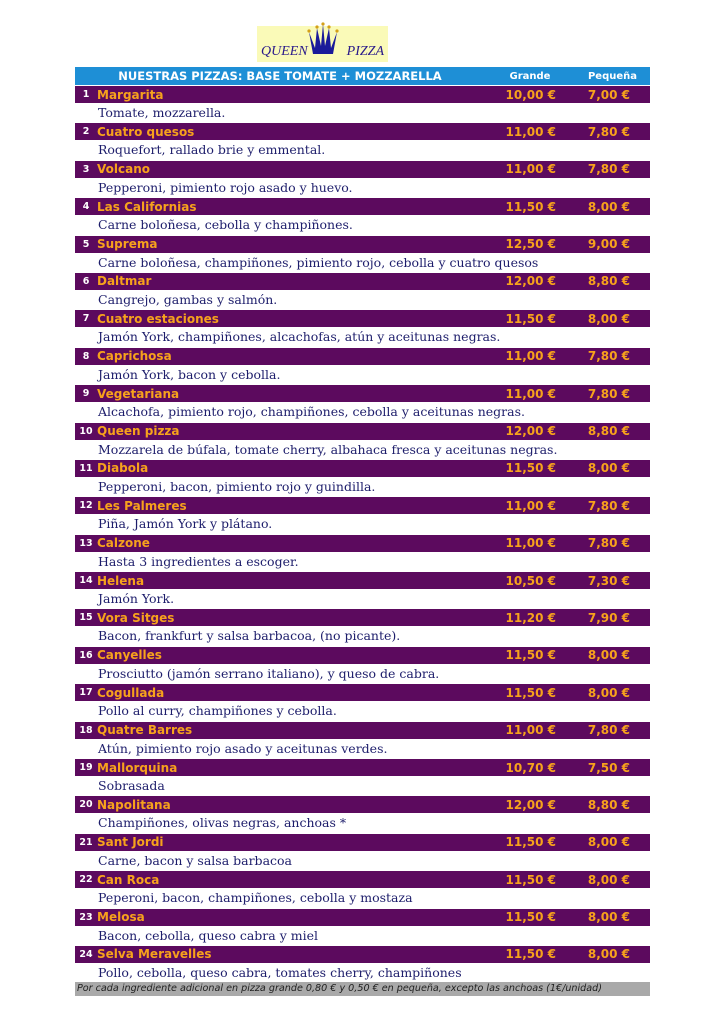  Describe the element at coordinates (530, 76) in the screenshot. I see `col-grande: Grande` at that location.